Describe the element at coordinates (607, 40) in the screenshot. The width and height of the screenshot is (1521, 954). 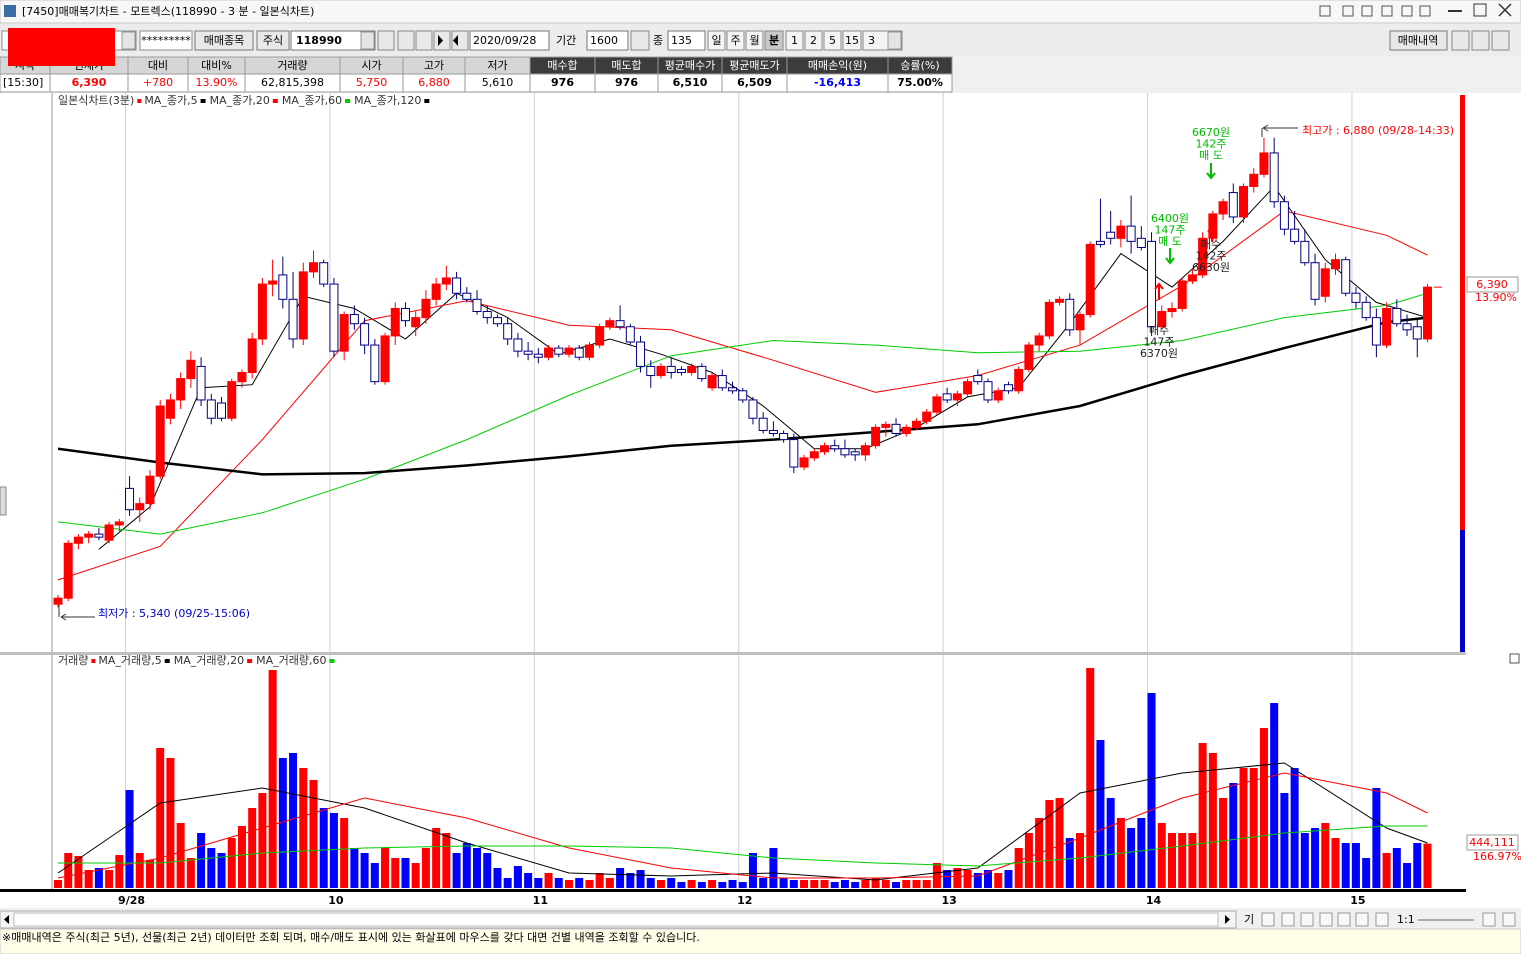
I see `period-box` at that location.